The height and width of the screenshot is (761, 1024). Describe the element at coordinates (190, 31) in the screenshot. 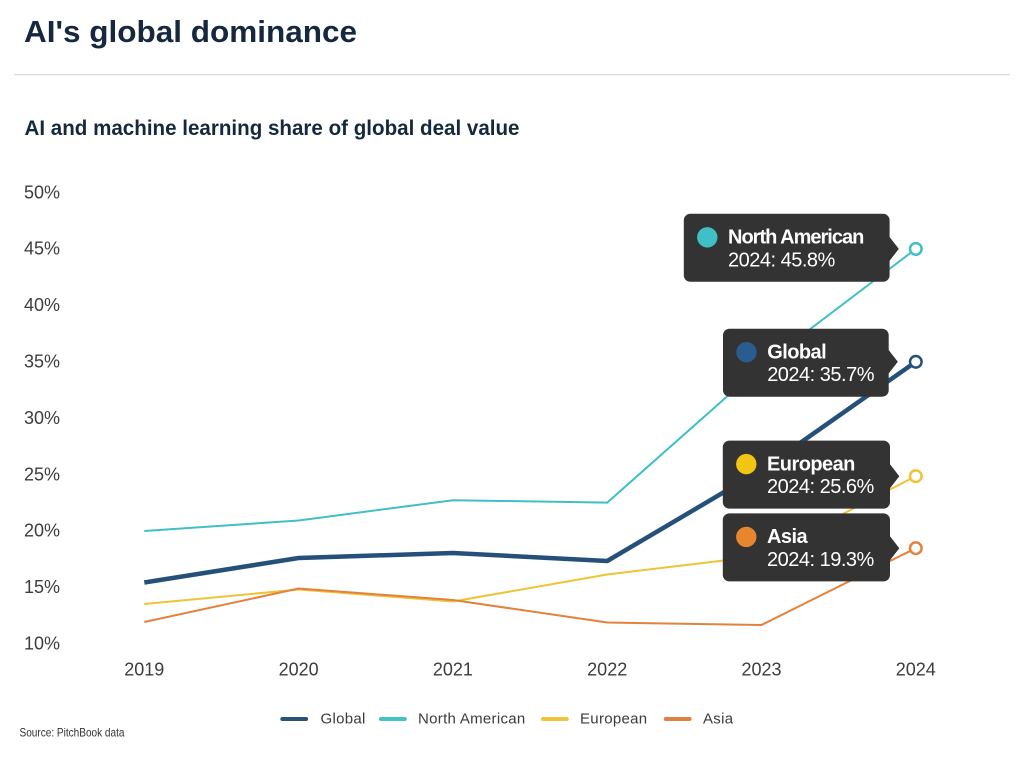

I see `svg-text: AI's global dominance` at that location.